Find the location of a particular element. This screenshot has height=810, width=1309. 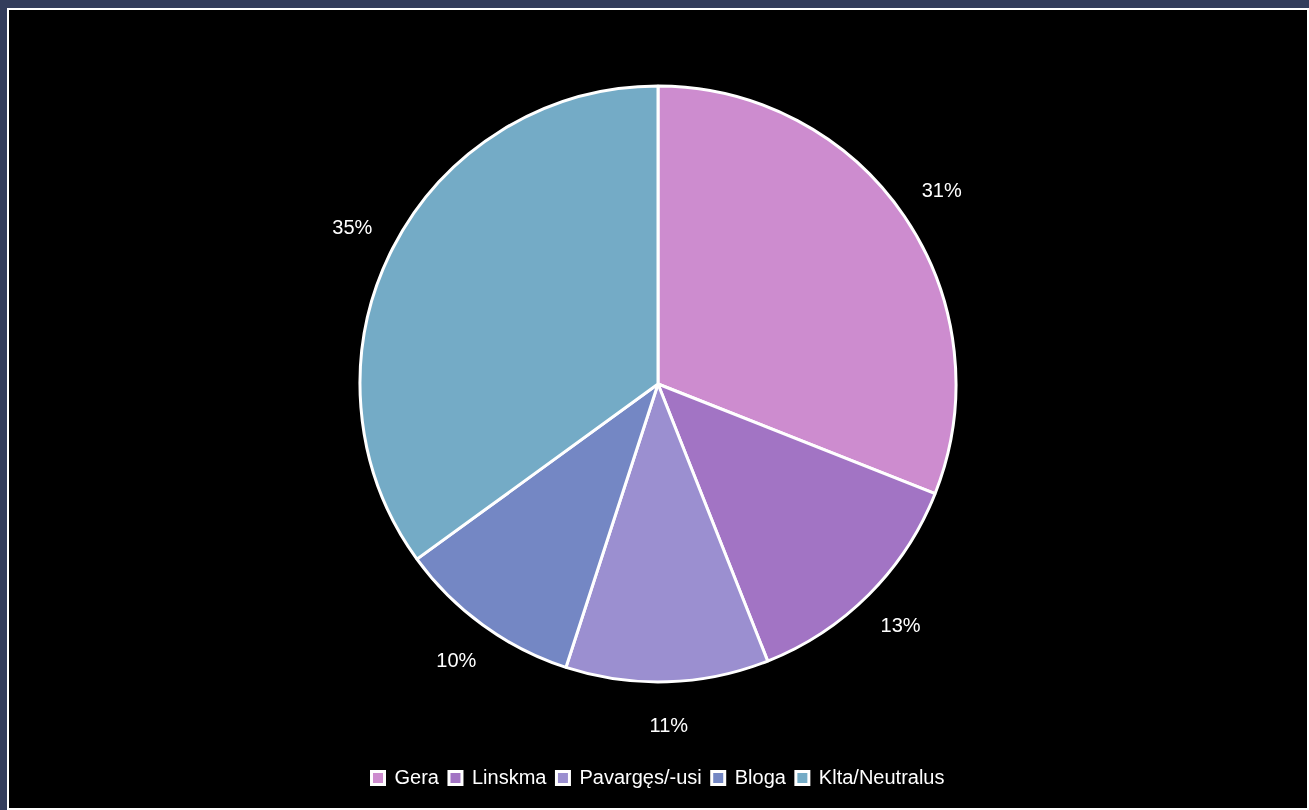

data-label: 10% is located at coordinates (456, 660).